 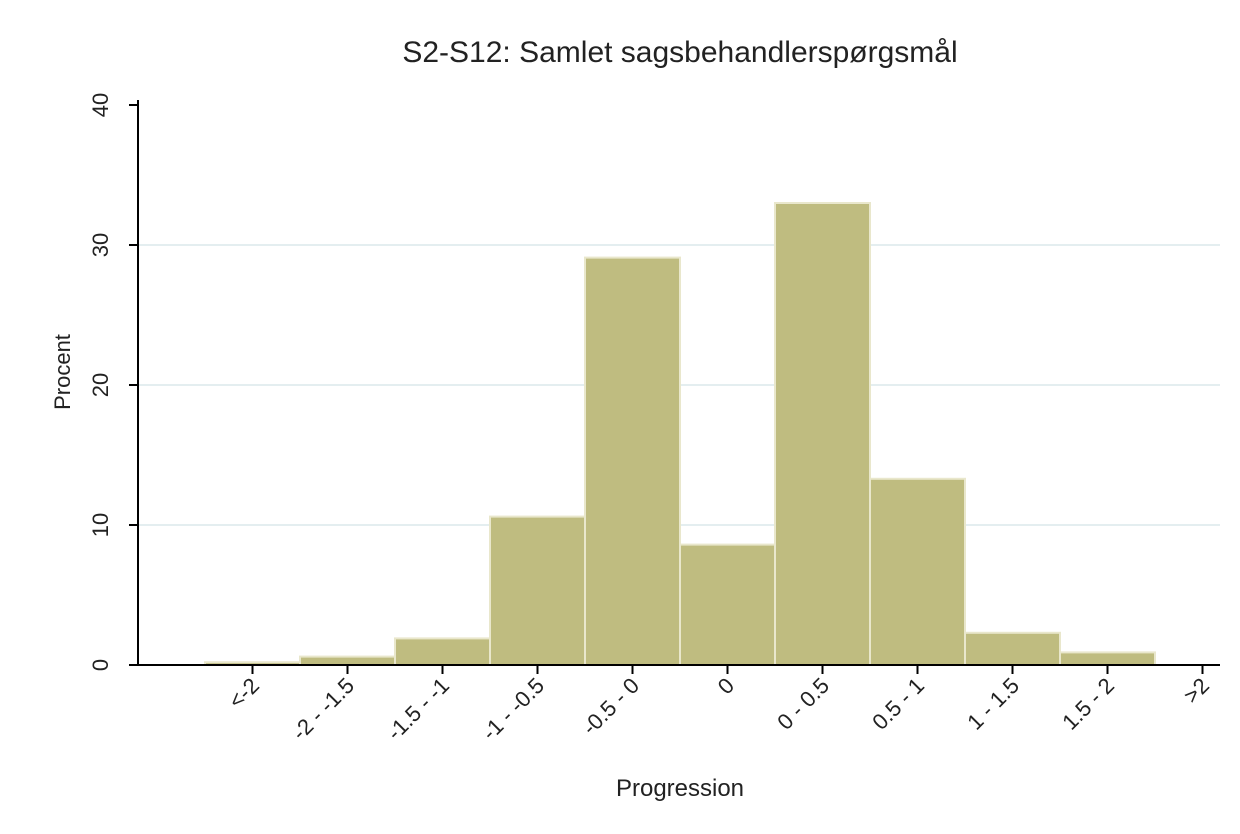 I want to click on y-tick-label: 30, so click(x=100, y=245).